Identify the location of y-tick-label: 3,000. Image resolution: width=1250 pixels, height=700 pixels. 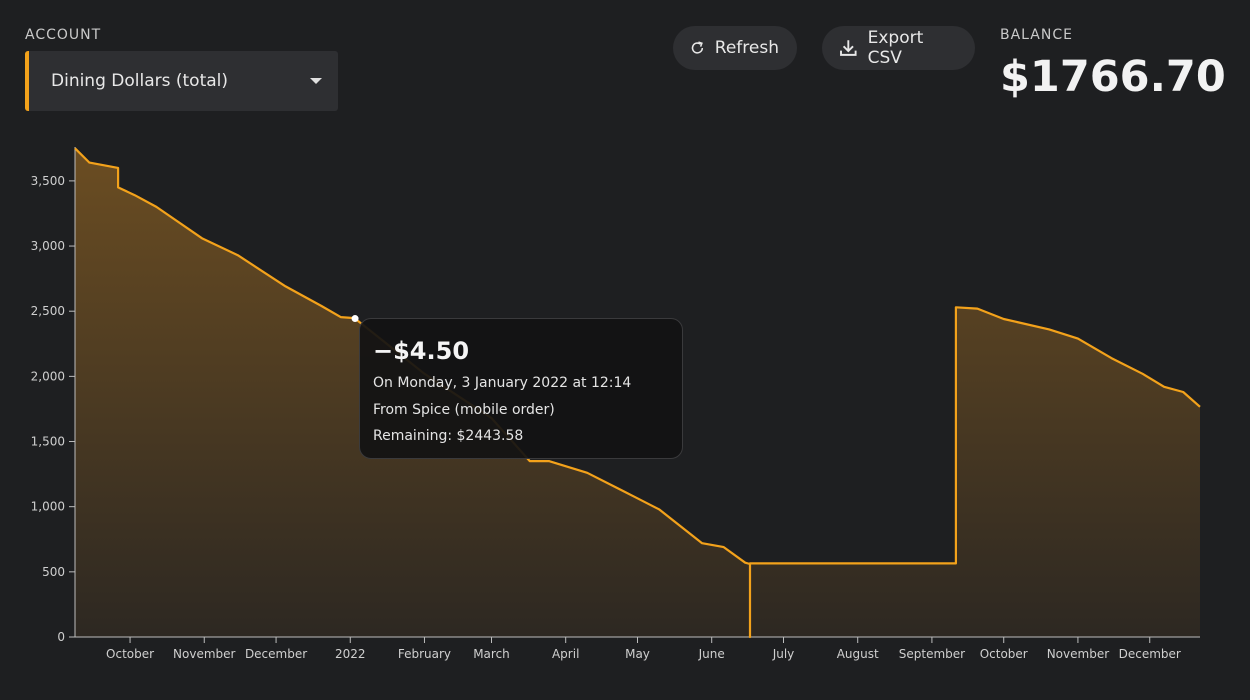
(48, 246).